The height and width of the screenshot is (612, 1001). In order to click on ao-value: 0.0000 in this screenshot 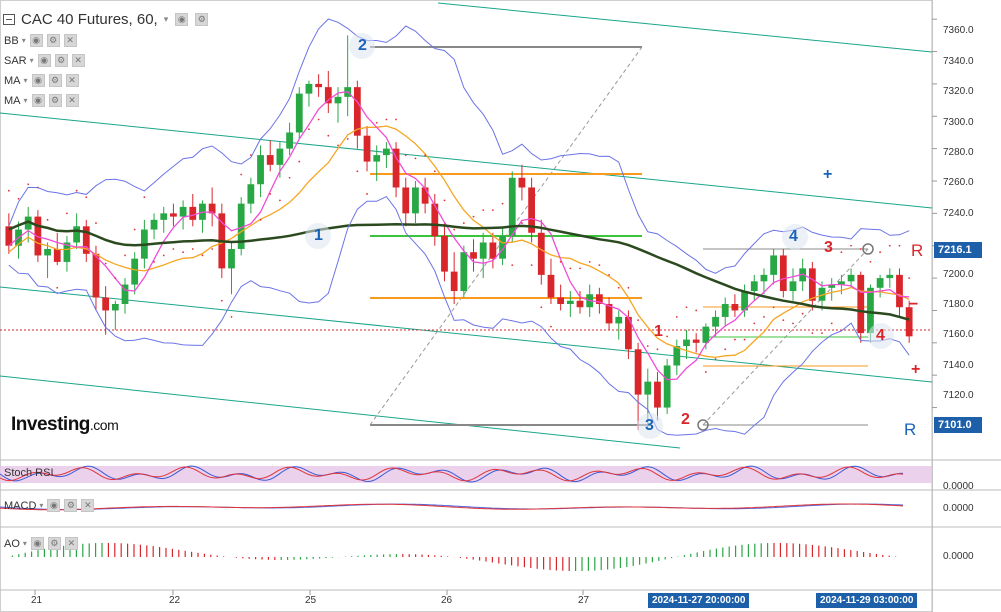, I will do `click(958, 556)`.